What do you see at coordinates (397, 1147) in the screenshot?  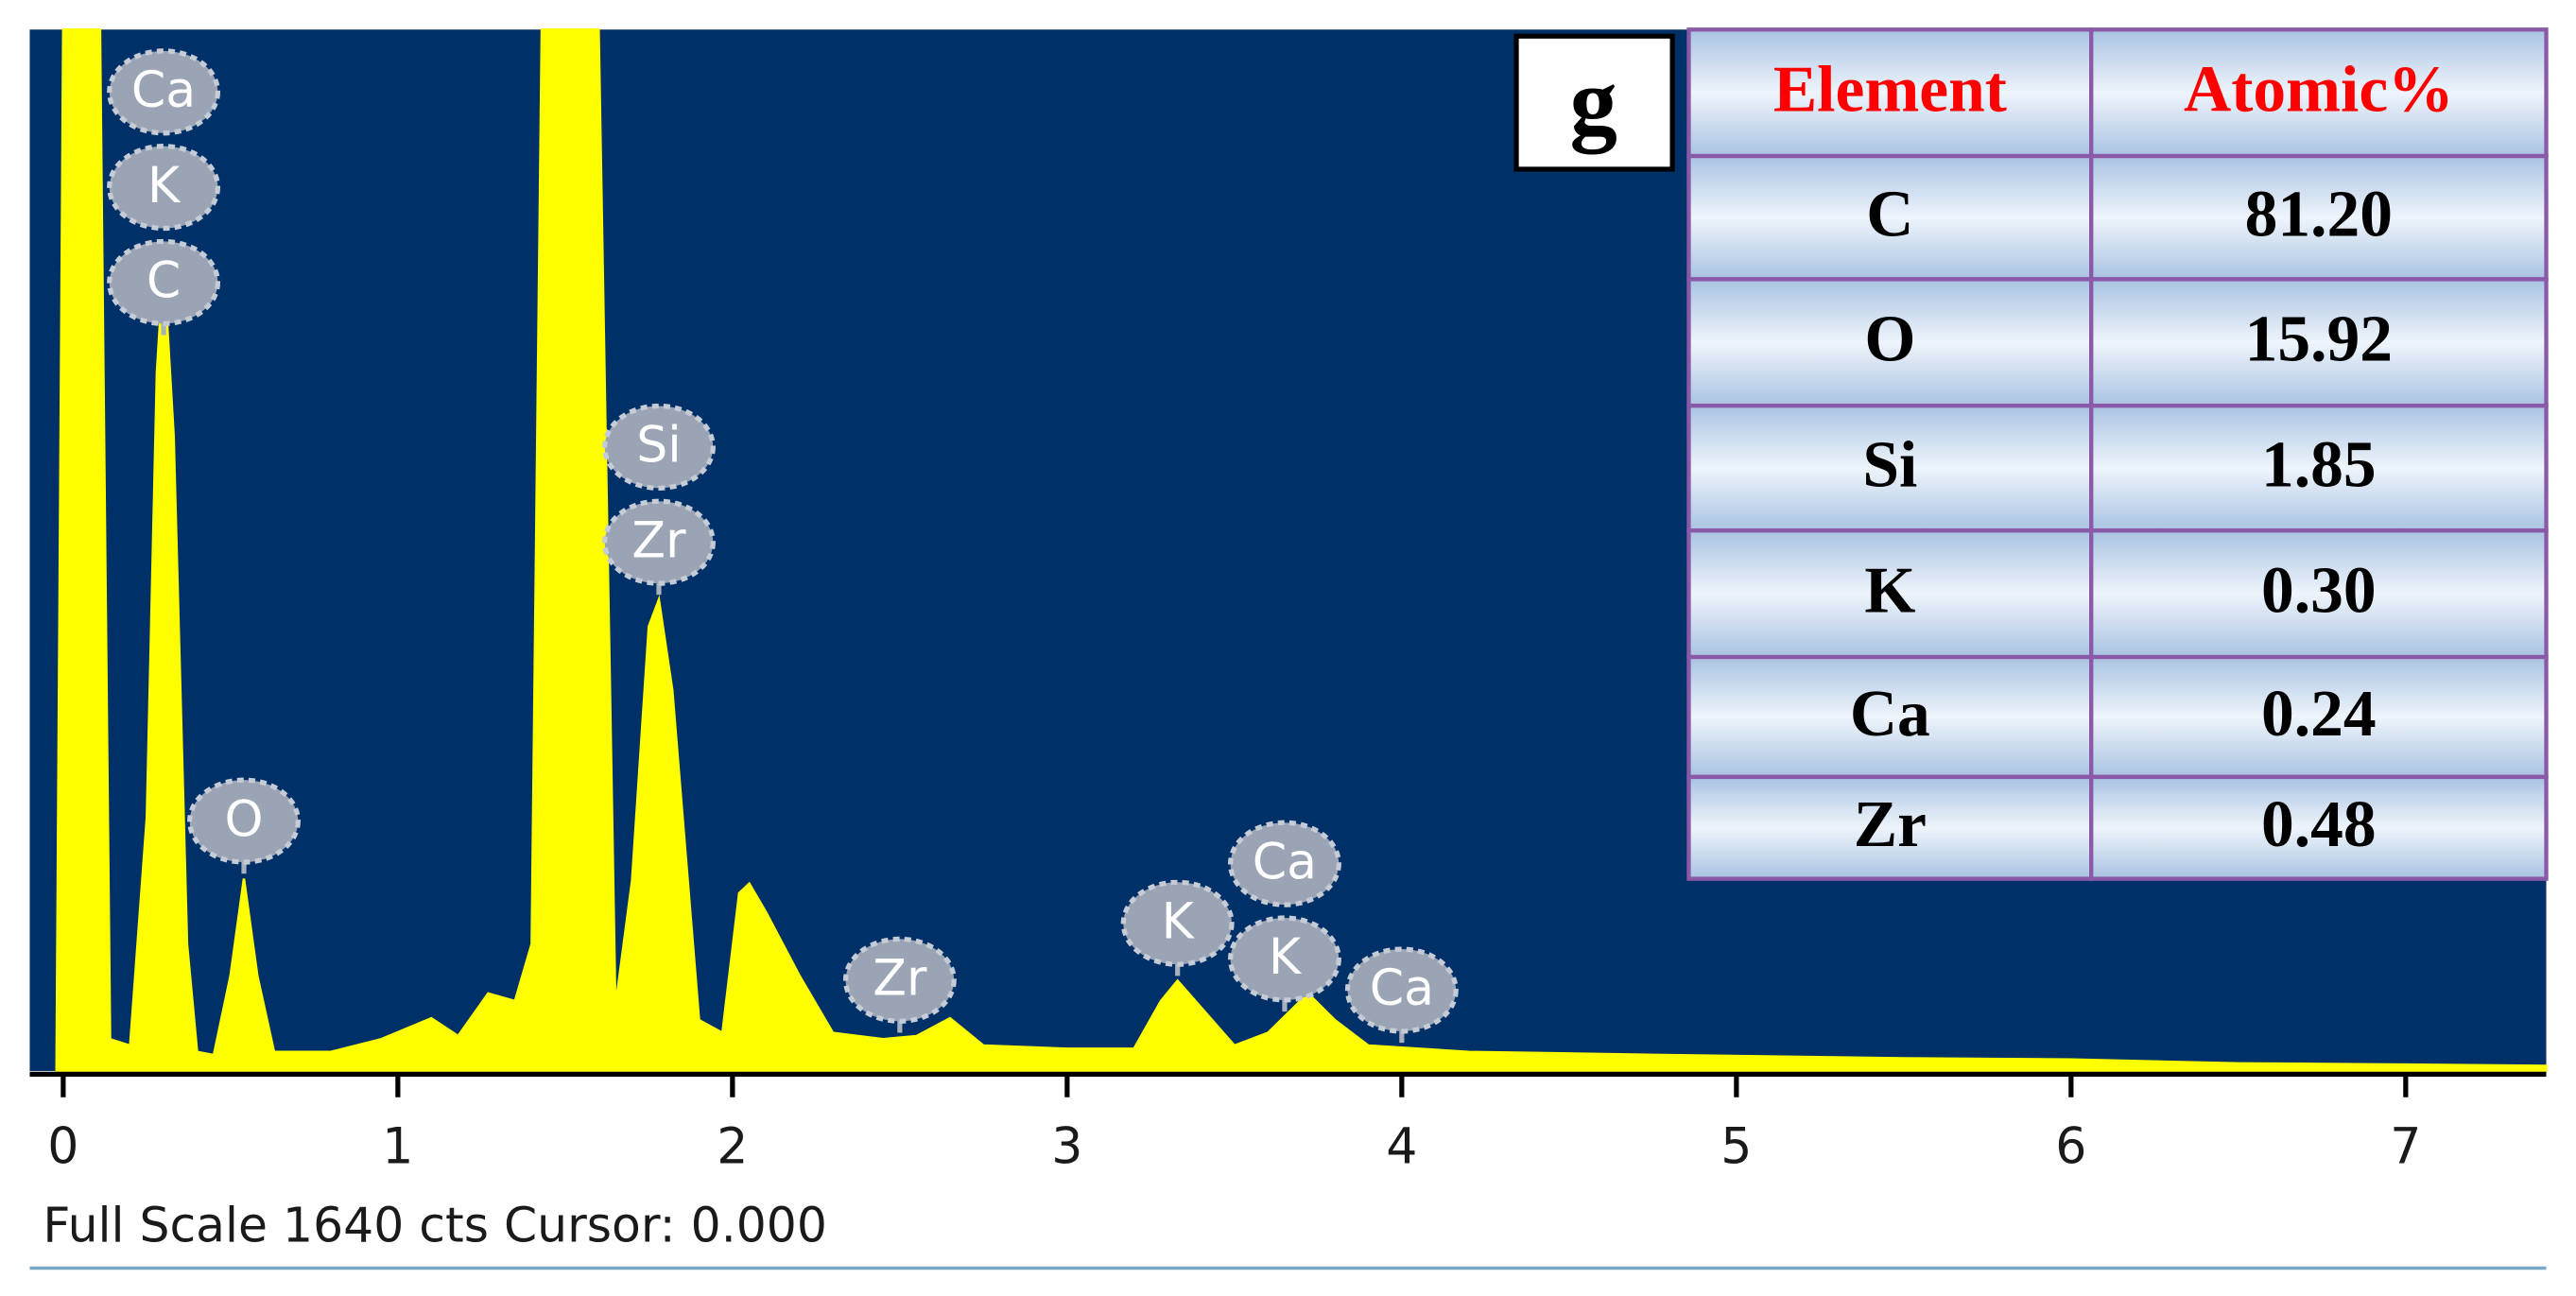 I see `x-tick-label: 1` at bounding box center [397, 1147].